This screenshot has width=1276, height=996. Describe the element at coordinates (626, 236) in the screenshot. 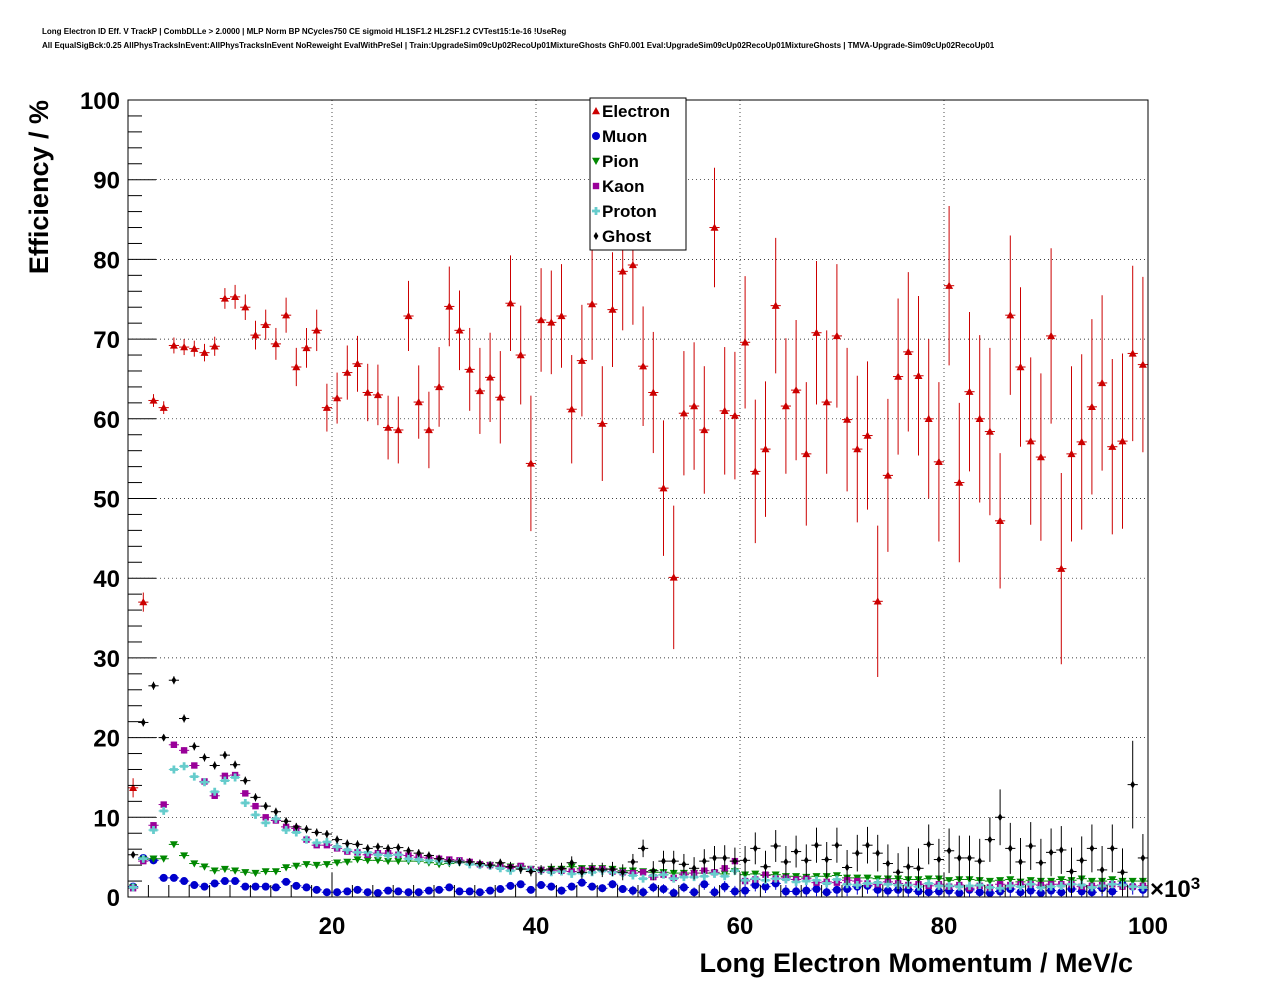

I see `legend-label-ghost: Ghost` at that location.